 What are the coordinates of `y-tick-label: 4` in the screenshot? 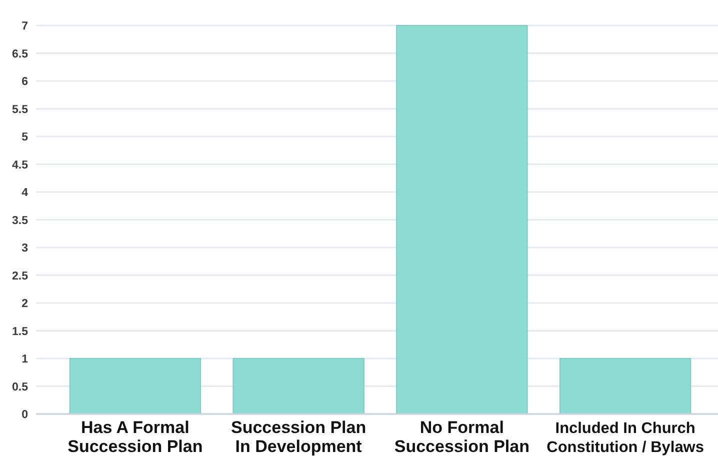 It's located at (25, 193).